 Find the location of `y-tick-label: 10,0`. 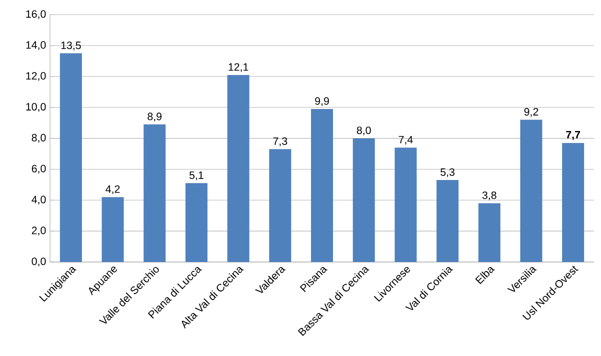

y-tick-label: 10,0 is located at coordinates (36, 107).